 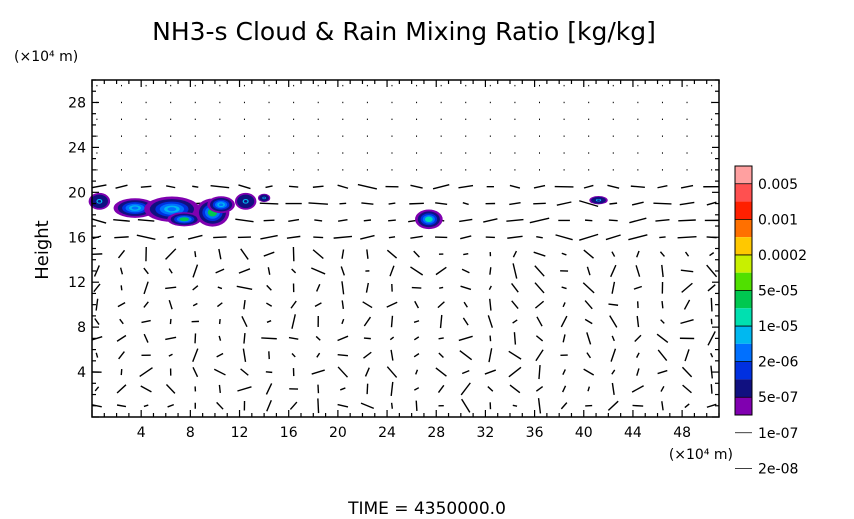 What do you see at coordinates (77, 283) in the screenshot?
I see `y-tick-label: 12` at bounding box center [77, 283].